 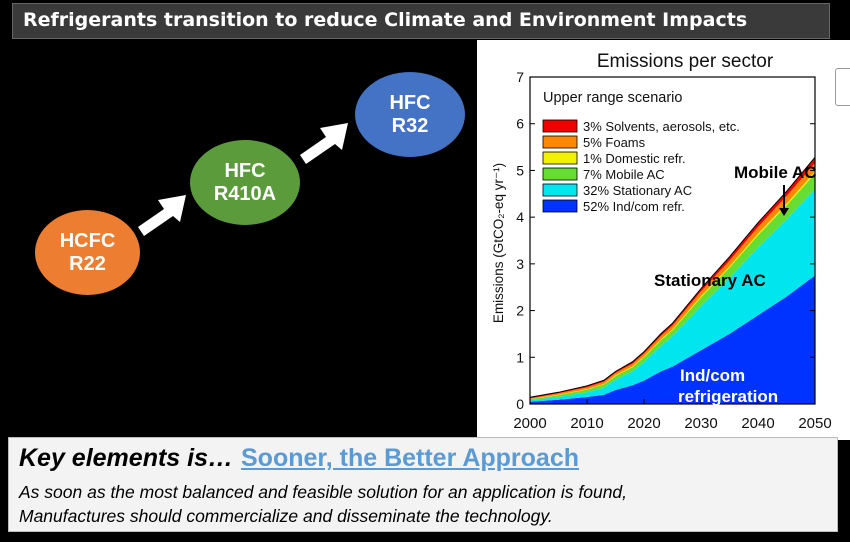 What do you see at coordinates (529, 423) in the screenshot?
I see `x-tick-label: 2000` at bounding box center [529, 423].